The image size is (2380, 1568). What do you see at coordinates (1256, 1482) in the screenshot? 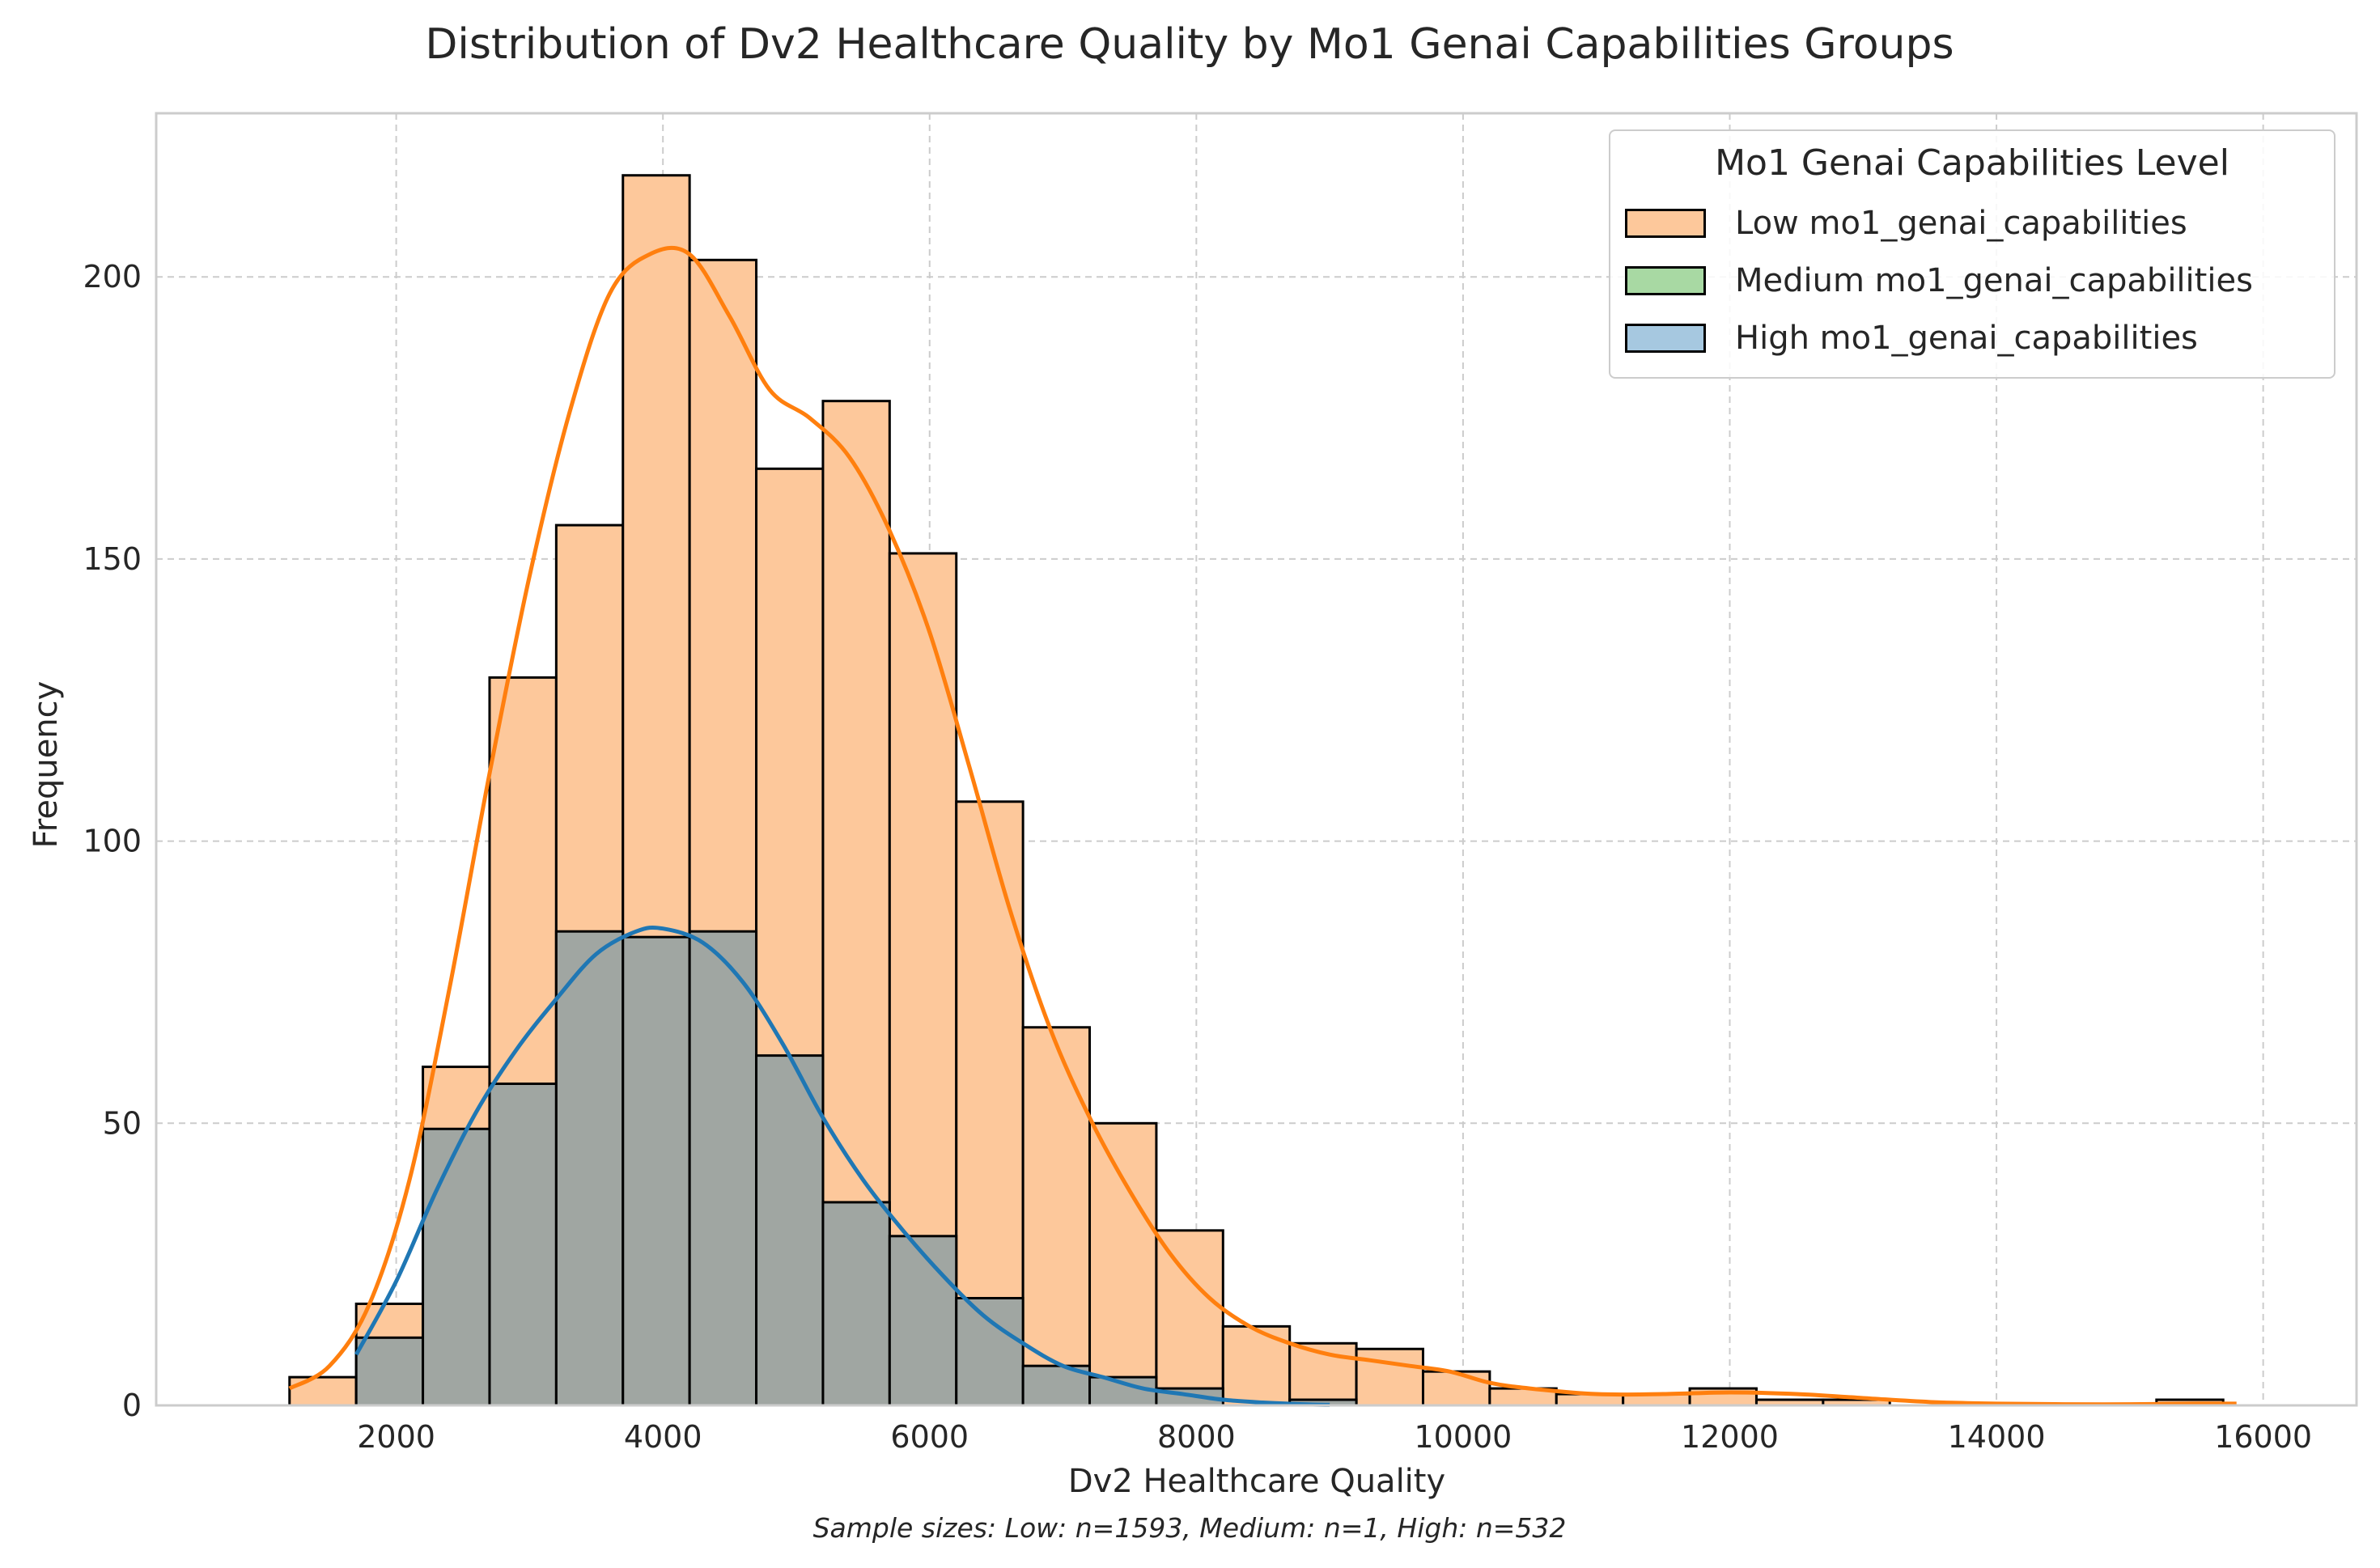
I see `x-axis-label: Dv2 Healthcare Quality` at bounding box center [1256, 1482].